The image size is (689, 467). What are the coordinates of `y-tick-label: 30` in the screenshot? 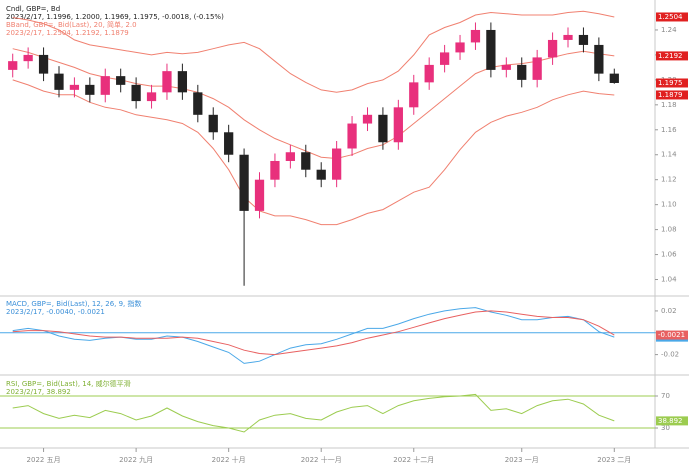 It's located at (665, 428).